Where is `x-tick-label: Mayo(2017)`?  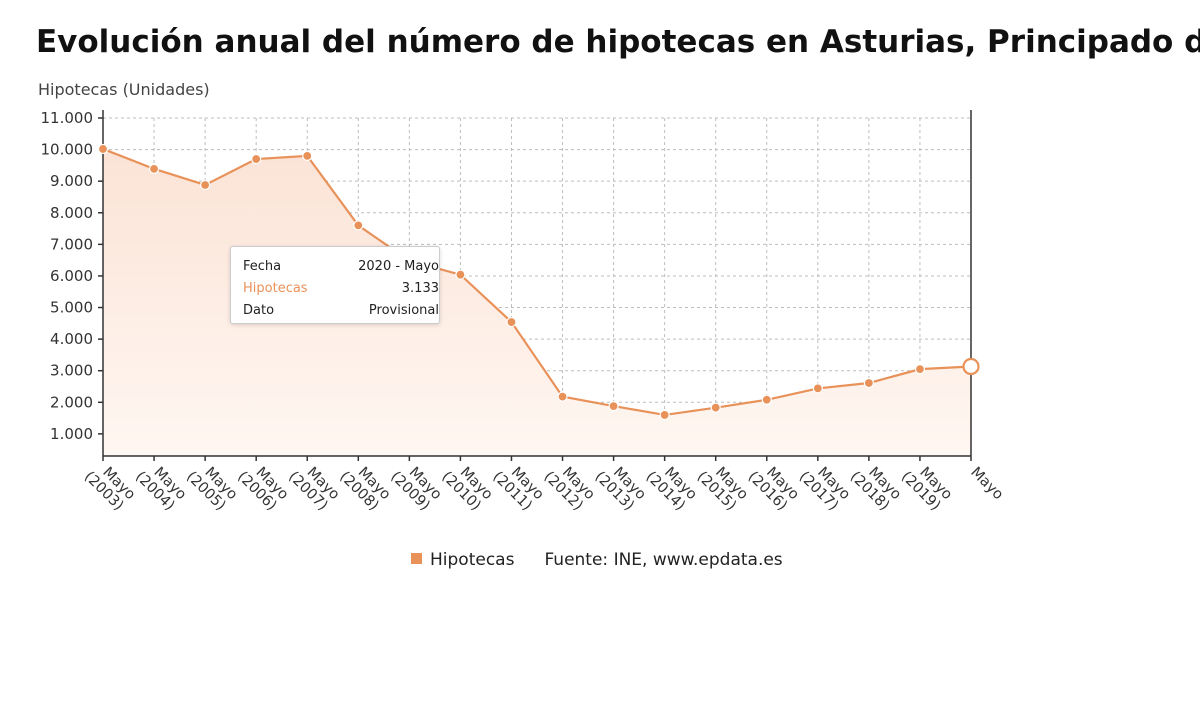
x-tick-label: Mayo(2017) is located at coordinates (824, 489).